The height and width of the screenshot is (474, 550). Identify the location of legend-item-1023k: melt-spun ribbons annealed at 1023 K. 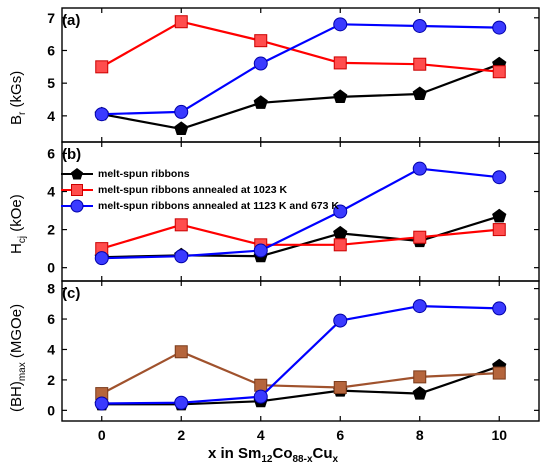
(199, 190).